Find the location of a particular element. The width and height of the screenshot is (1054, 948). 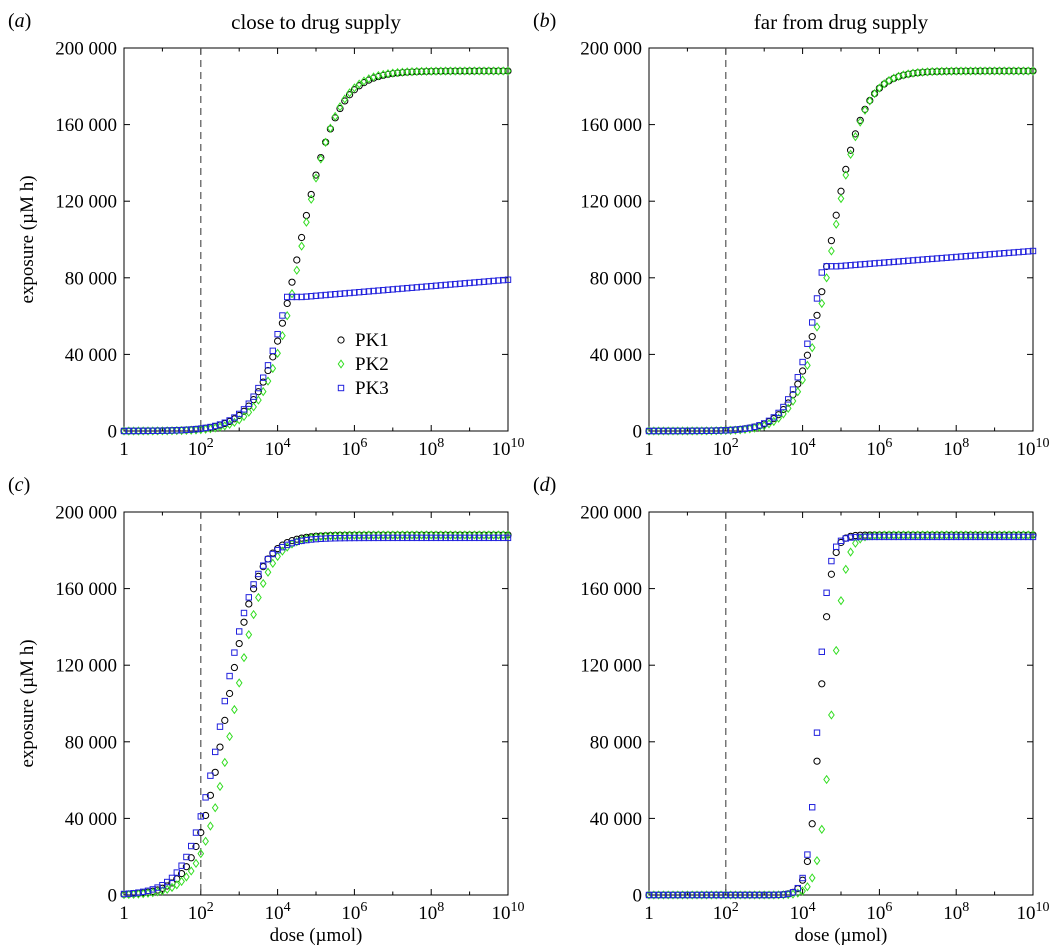

y-tick-label: 80 000 is located at coordinates (91, 278).